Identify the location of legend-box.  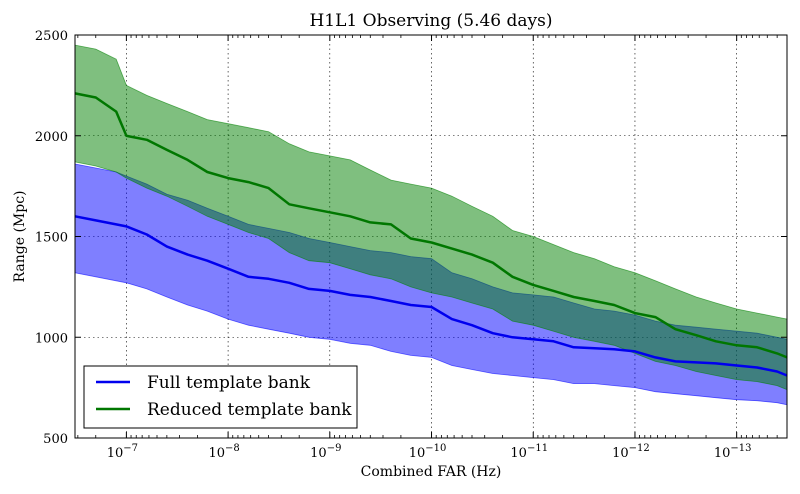
(220, 397).